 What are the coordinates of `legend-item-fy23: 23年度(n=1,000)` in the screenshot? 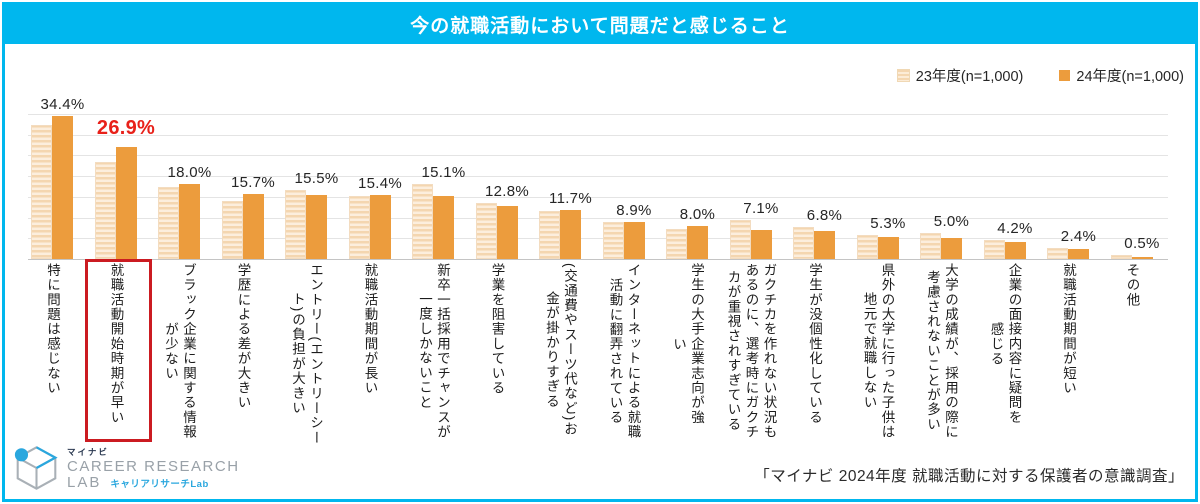 It's located at (960, 75).